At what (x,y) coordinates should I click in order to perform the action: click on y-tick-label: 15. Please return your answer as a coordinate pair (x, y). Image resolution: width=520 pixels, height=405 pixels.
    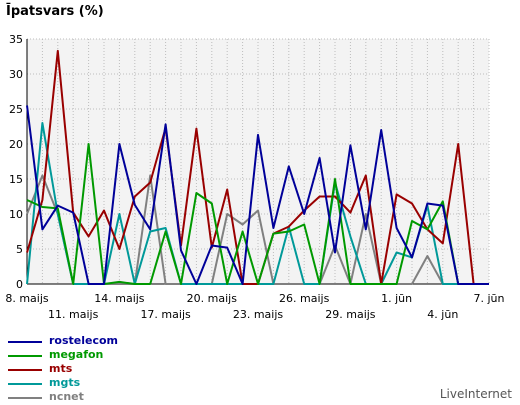
    Looking at the image, I should click on (16, 179).